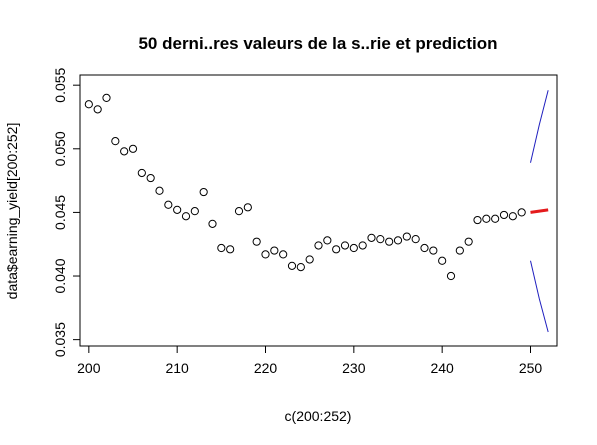  I want to click on y-tick-label: 0.055, so click(60, 84).